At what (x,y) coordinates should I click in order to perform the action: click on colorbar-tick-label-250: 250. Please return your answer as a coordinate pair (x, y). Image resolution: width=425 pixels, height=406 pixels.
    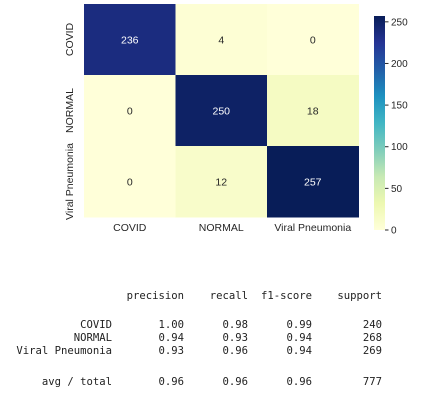
    Looking at the image, I should click on (399, 22).